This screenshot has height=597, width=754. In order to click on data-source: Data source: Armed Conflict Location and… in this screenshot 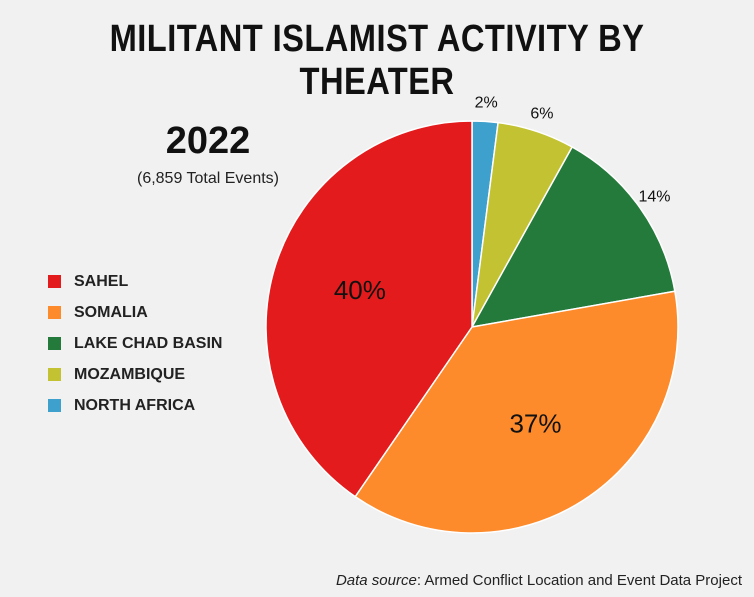, I will do `click(539, 580)`.